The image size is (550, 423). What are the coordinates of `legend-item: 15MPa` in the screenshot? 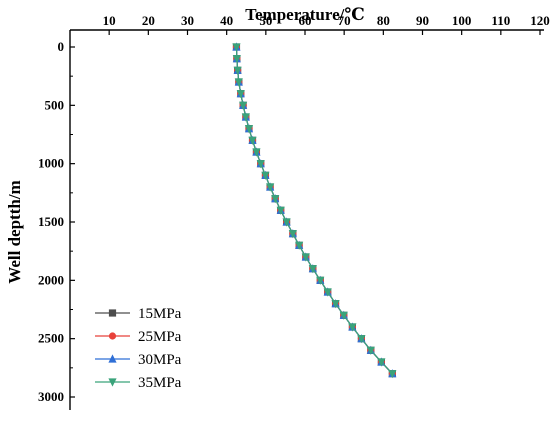 It's located at (138, 314).